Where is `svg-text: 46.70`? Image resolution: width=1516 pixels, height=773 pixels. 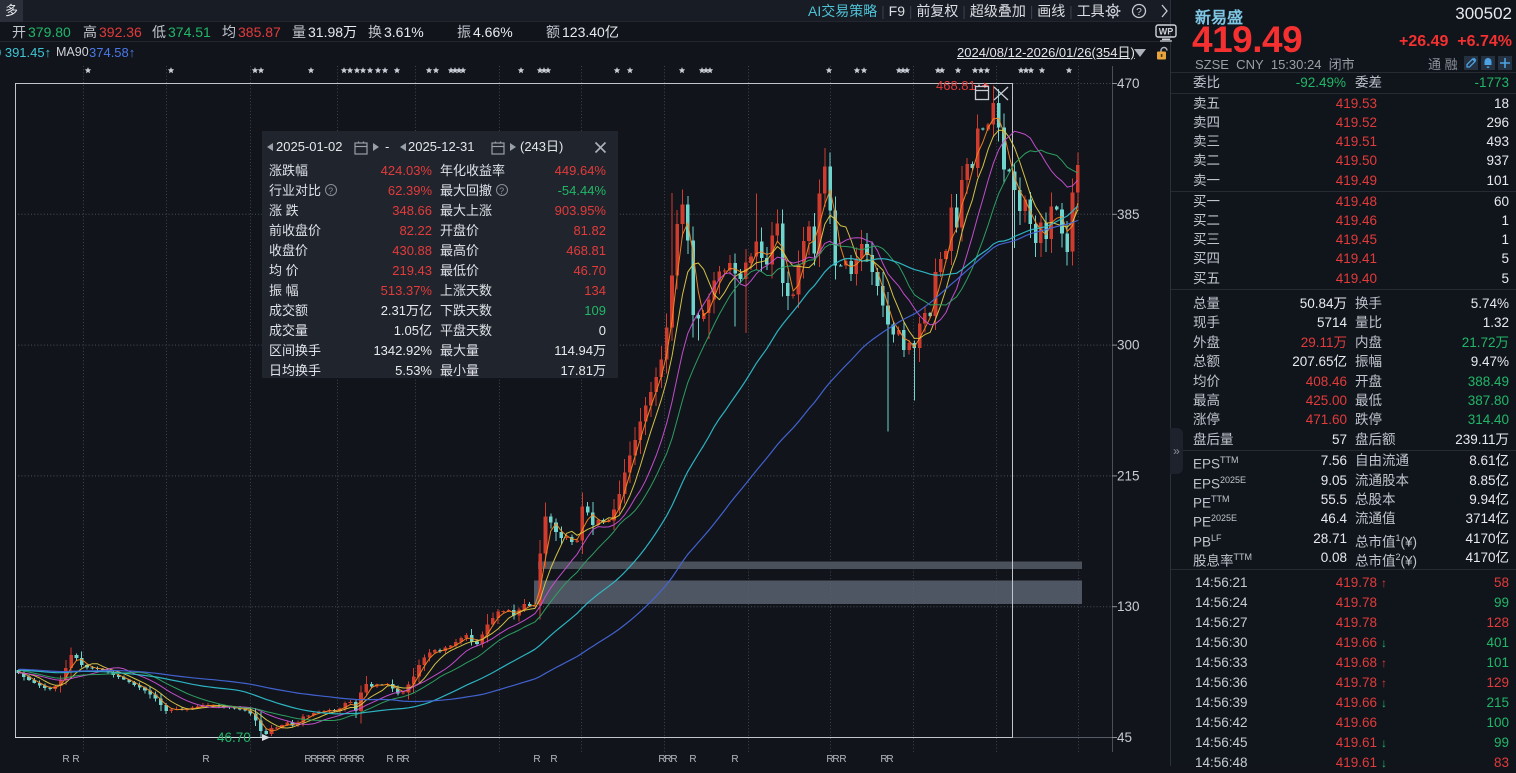
svg-text: 46.70 is located at coordinates (234, 737).